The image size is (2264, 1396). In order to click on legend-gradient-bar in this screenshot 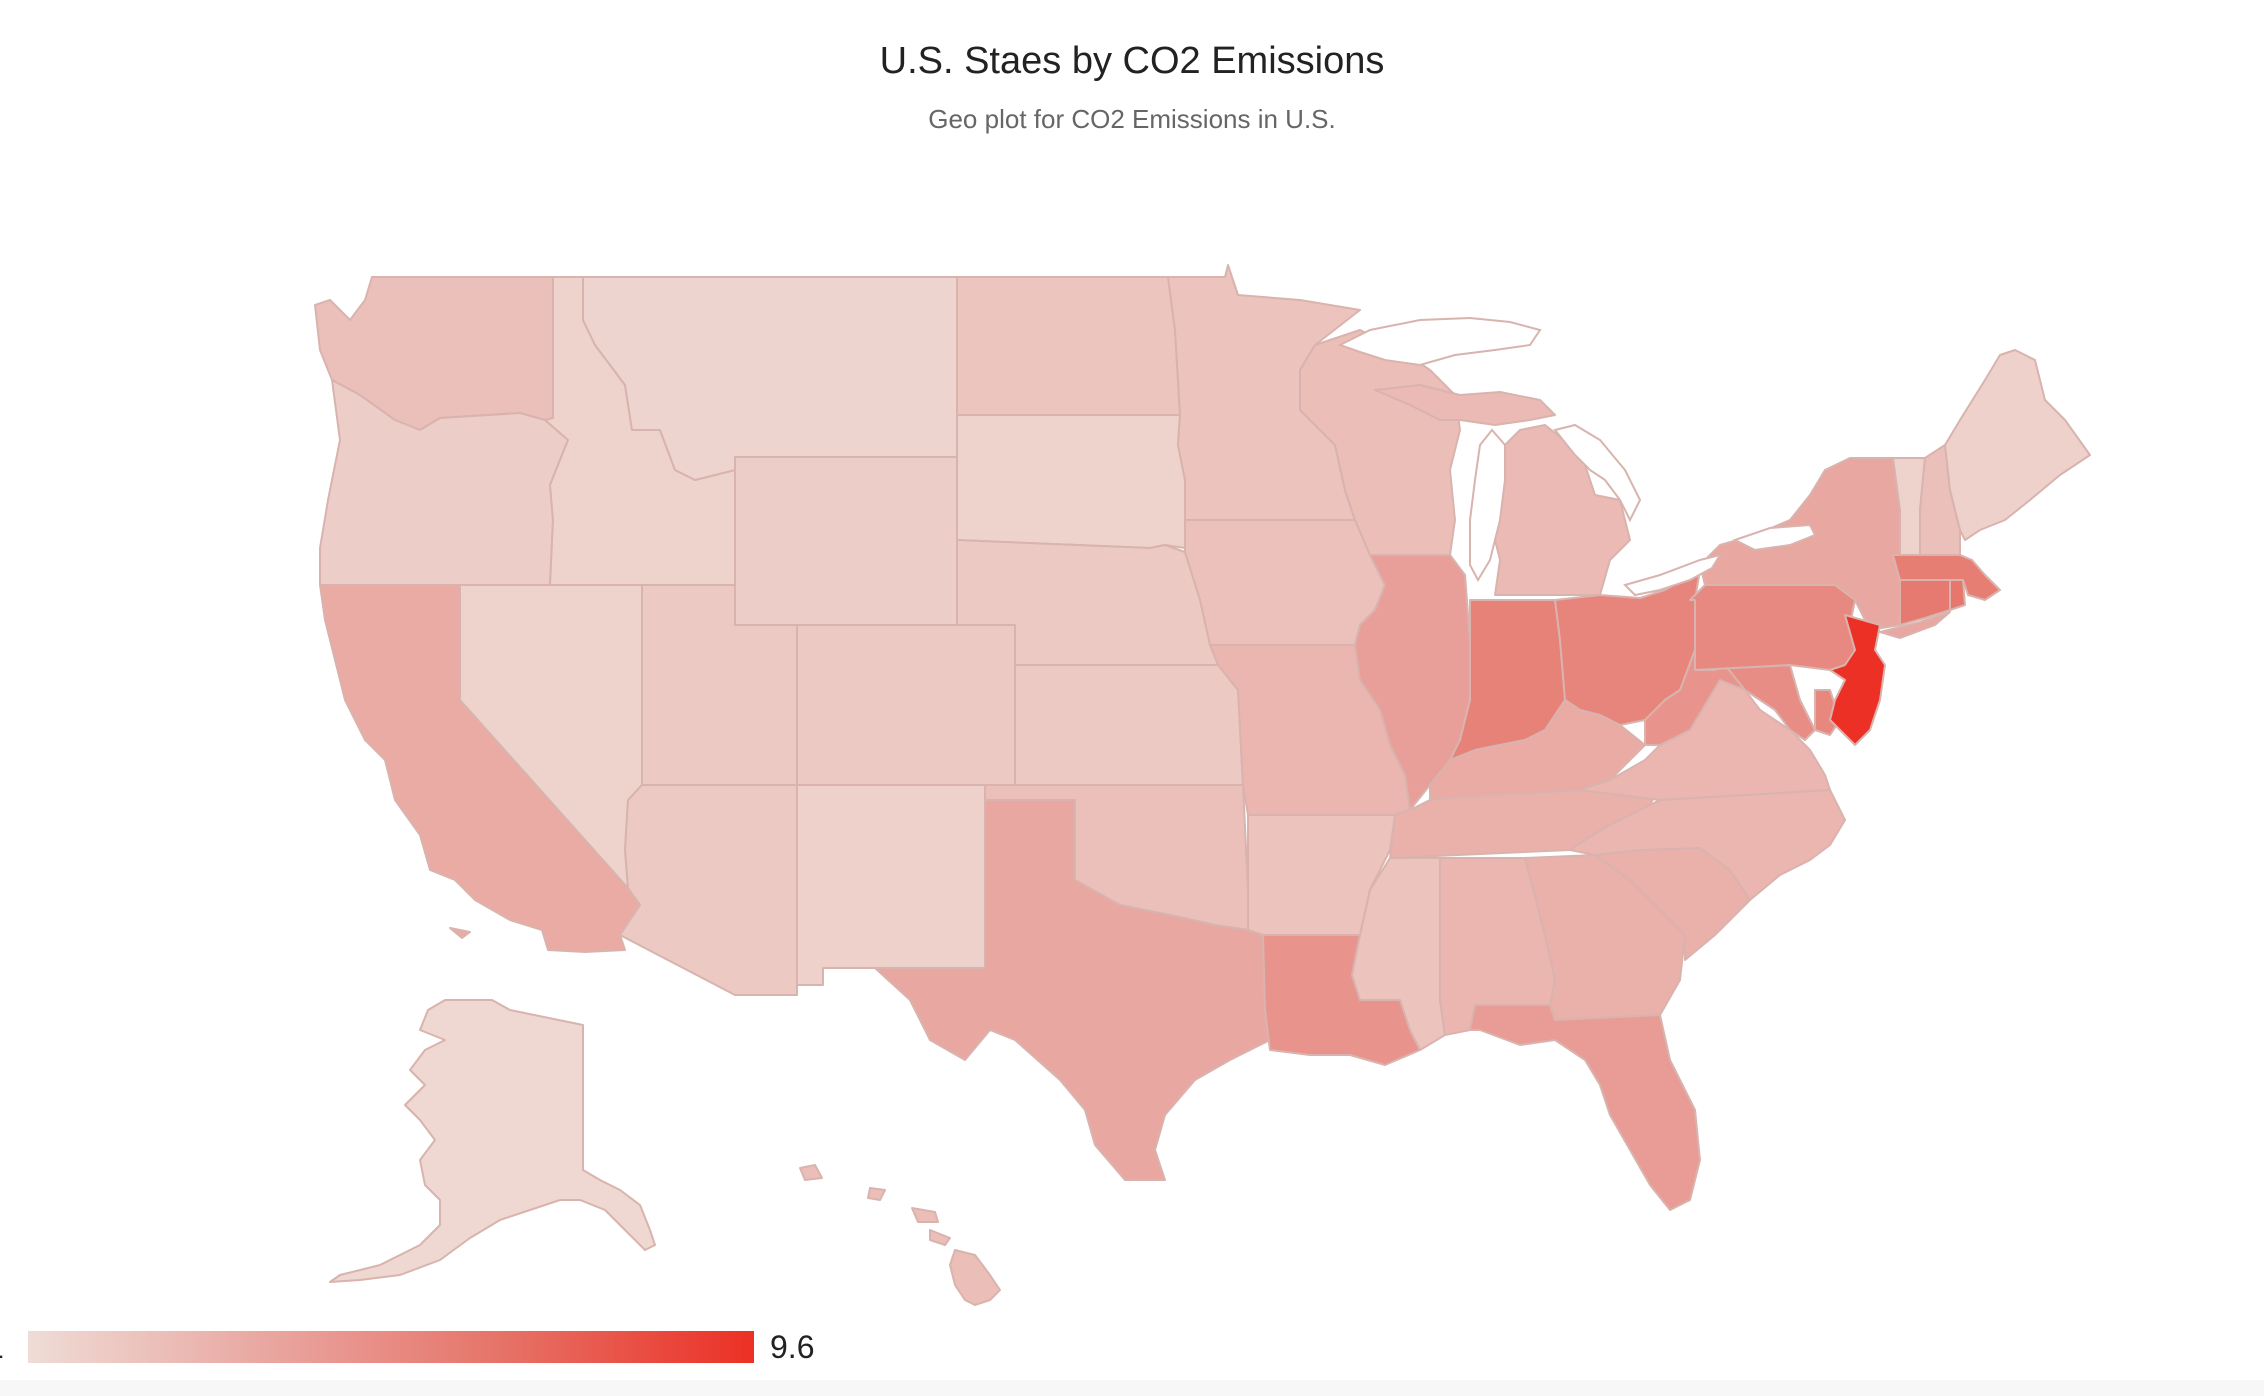, I will do `click(391, 1347)`.